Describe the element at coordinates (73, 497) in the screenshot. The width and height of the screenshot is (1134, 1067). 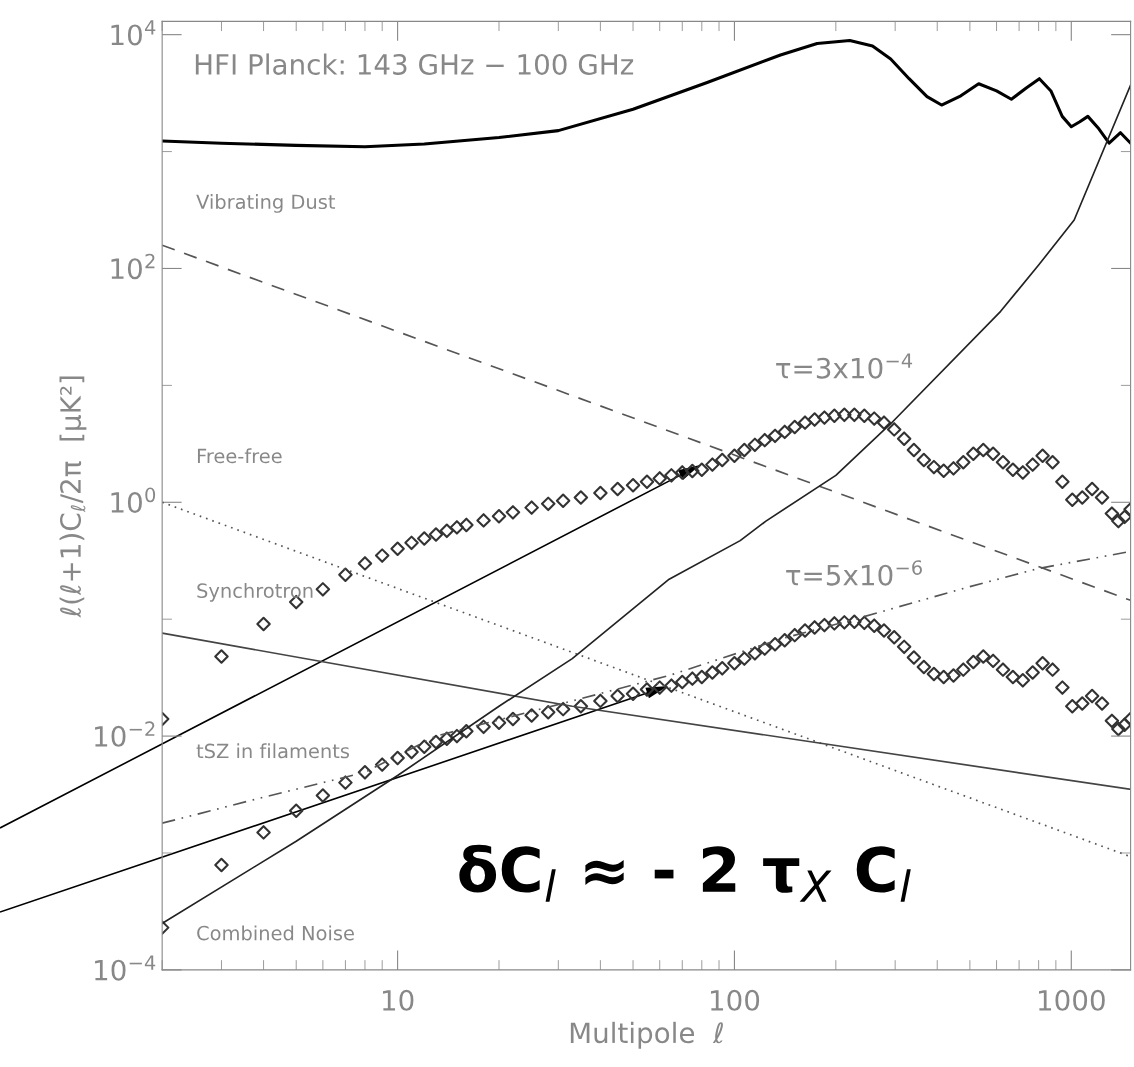
I see `y-axis-title: ℓ(ℓ+1)C$_{ℓ}$/2π [μK²]` at that location.